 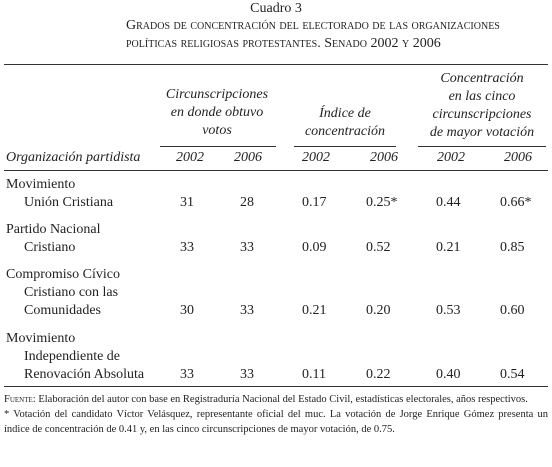 I want to click on cell-value: 0.85, so click(x=512, y=247).